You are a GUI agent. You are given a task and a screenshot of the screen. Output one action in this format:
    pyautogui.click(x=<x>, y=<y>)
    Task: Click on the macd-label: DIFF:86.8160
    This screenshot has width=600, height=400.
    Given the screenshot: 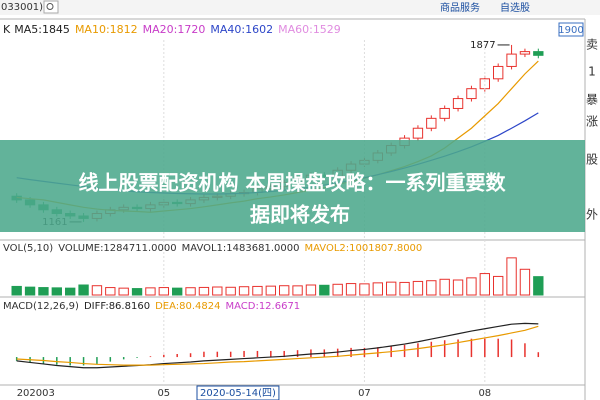 What is the action you would take?
    pyautogui.click(x=117, y=306)
    